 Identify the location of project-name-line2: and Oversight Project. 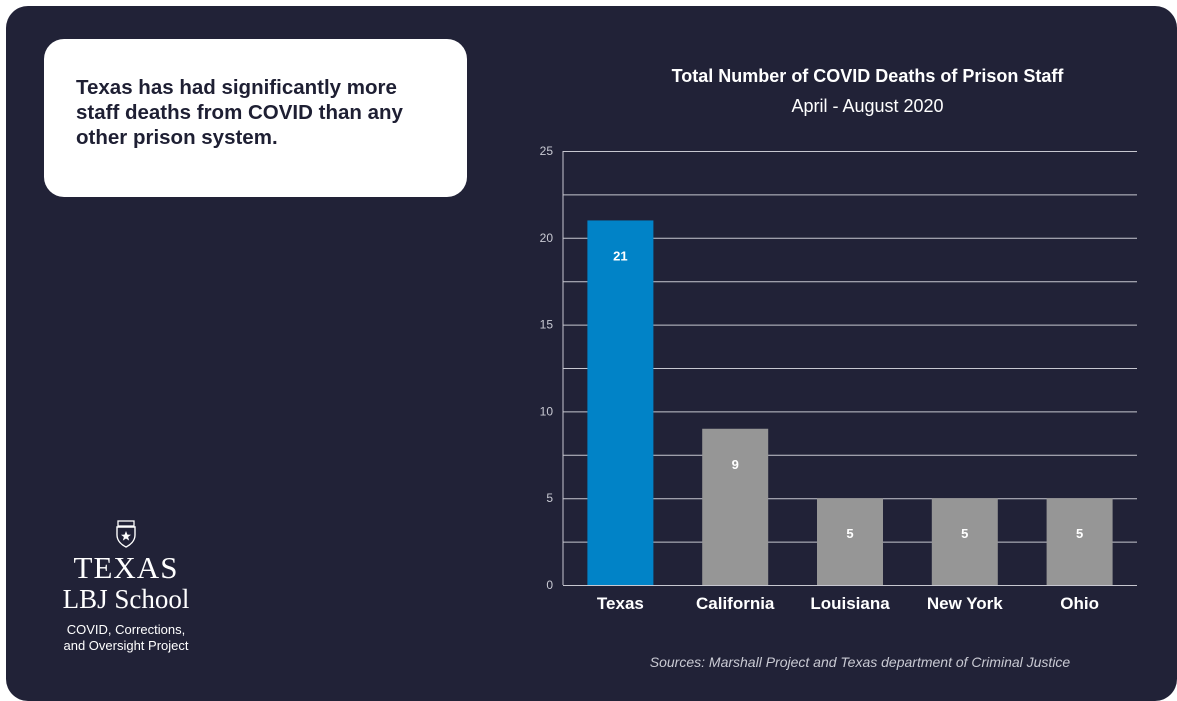
(126, 645).